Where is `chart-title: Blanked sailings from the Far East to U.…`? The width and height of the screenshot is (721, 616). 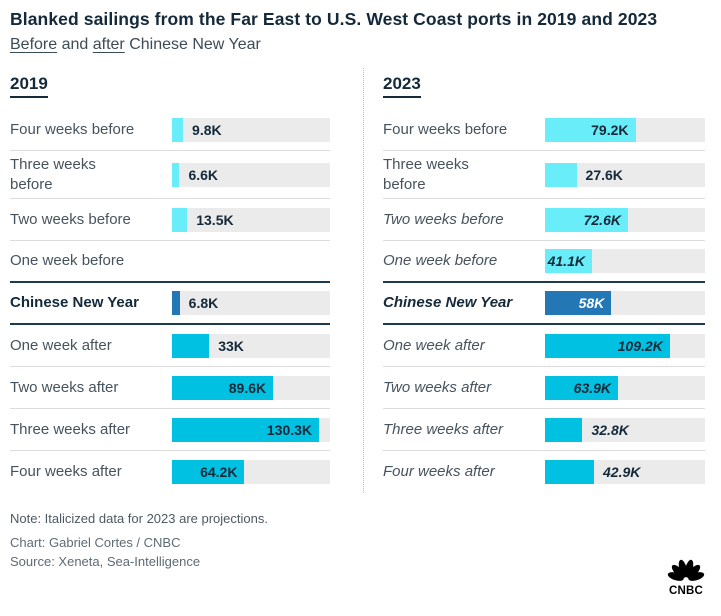 chart-title: Blanked sailings from the Far East to U.… is located at coordinates (334, 19).